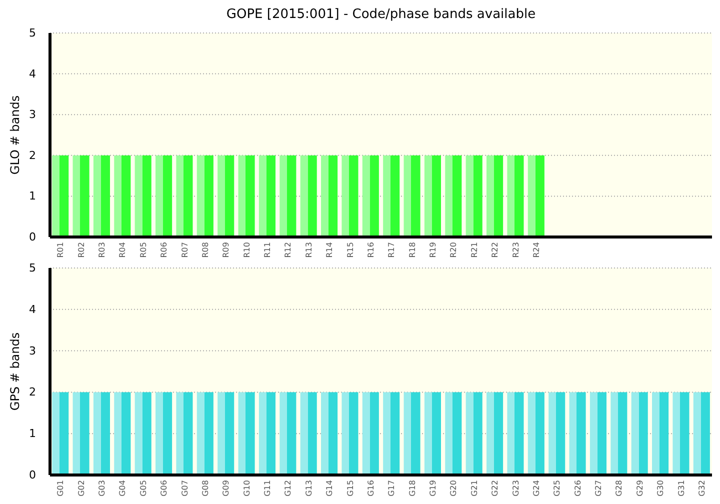 The image size is (720, 504). What do you see at coordinates (247, 488) in the screenshot?
I see `x-tick-label: G10` at bounding box center [247, 488].